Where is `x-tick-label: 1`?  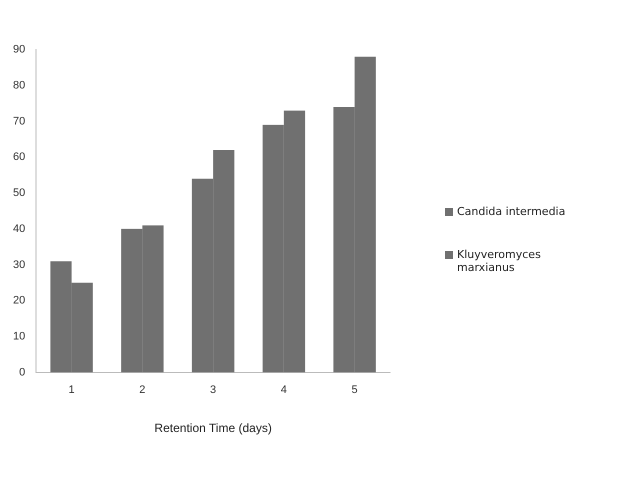
x-tick-label: 1 is located at coordinates (71, 390).